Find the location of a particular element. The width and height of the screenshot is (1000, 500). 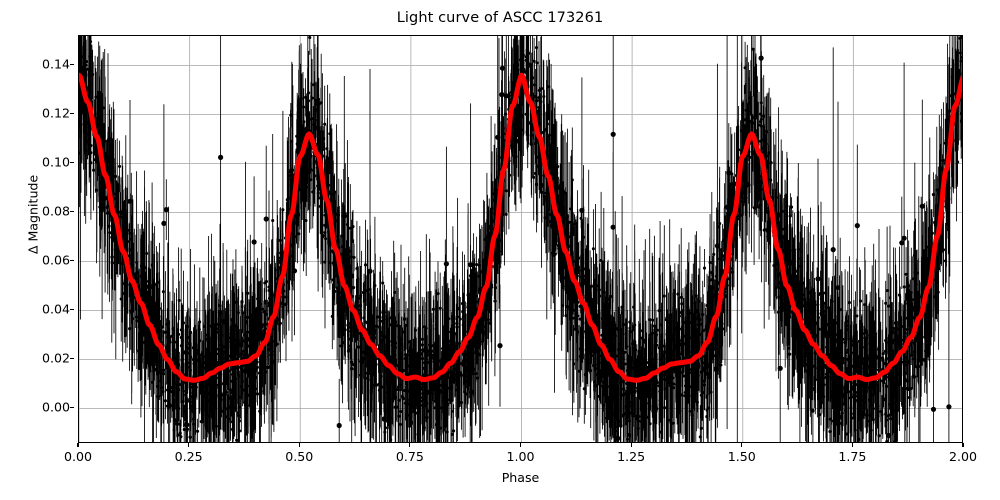

x-axis-tick-labels: 0.00 0.25 0.50 0.75 1.00 1.25 1.50 1.75 2.00 is located at coordinates (520, 458).